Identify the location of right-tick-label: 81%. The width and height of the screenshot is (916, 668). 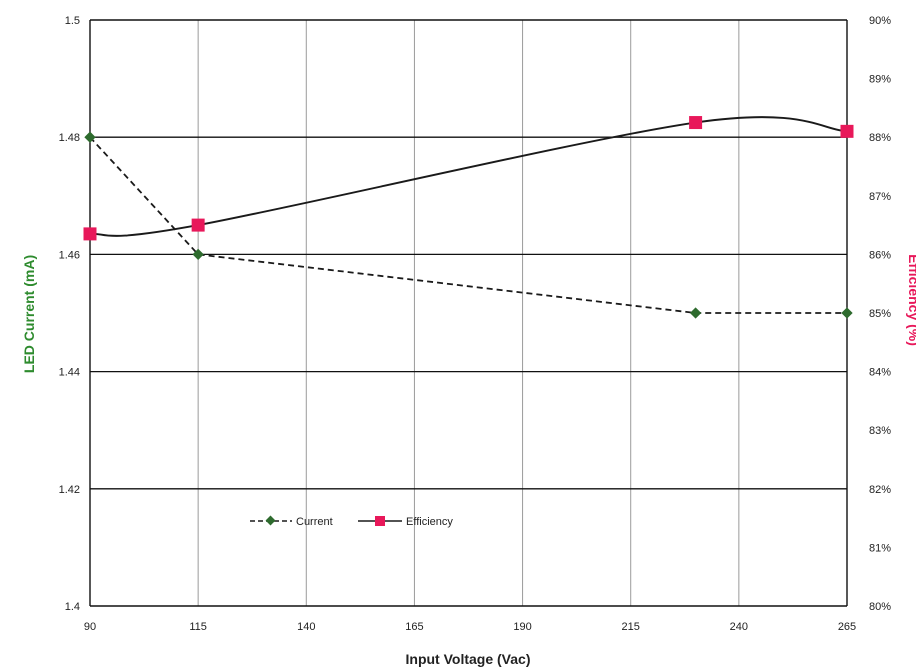
(880, 548).